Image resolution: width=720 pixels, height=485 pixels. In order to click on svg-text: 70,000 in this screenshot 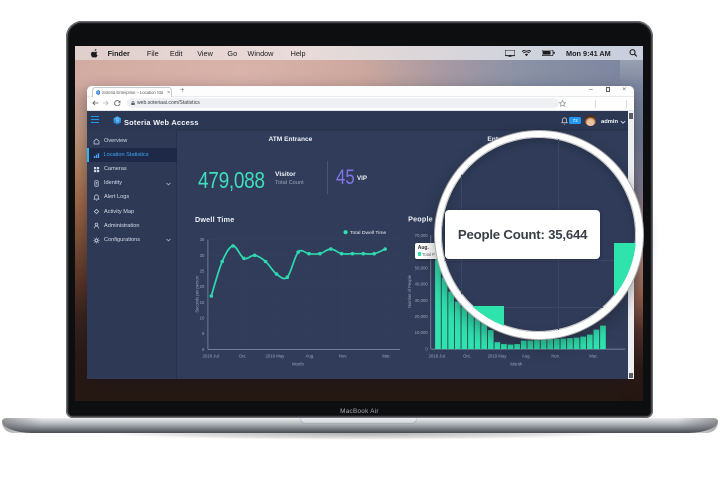, I will do `click(421, 235)`.